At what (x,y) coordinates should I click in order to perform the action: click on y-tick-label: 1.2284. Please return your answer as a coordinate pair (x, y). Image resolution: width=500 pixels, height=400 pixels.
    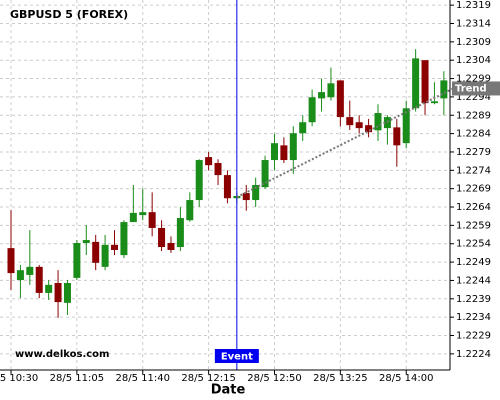
    Looking at the image, I should click on (473, 134).